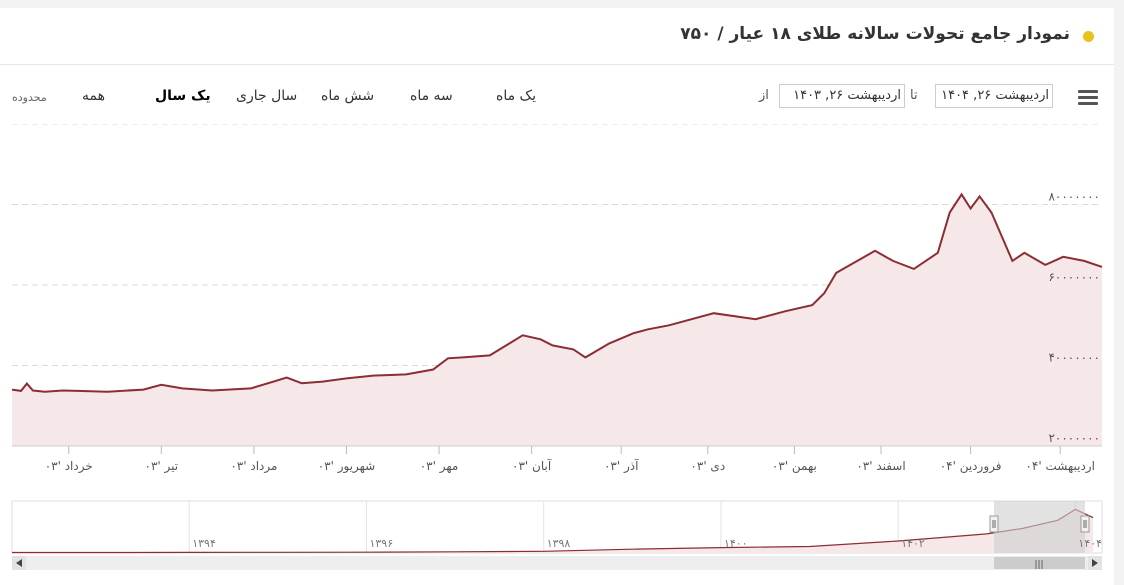 The height and width of the screenshot is (585, 1124). Describe the element at coordinates (162, 466) in the screenshot. I see `x-tick-label: تیر '۰۳` at that location.